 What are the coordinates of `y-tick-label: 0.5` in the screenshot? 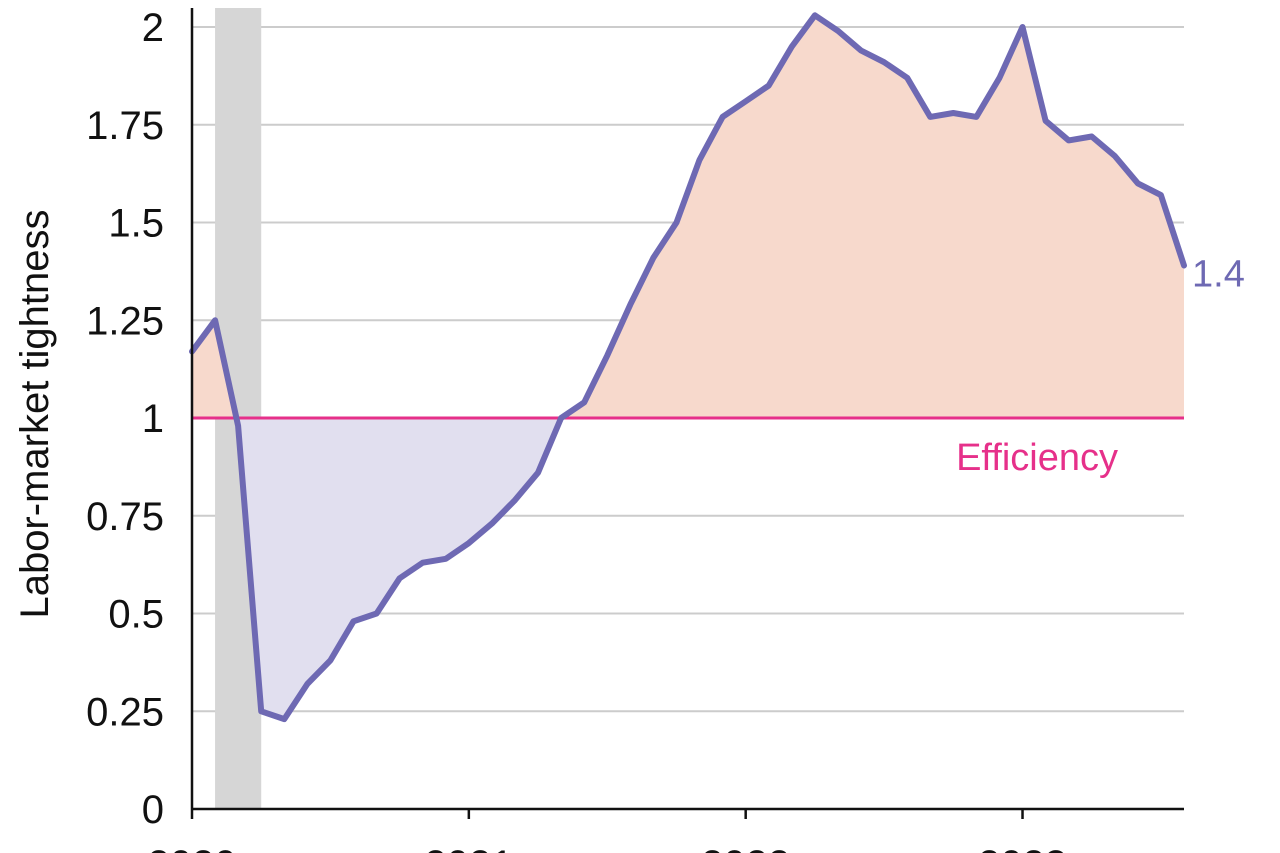 It's located at (136, 615).